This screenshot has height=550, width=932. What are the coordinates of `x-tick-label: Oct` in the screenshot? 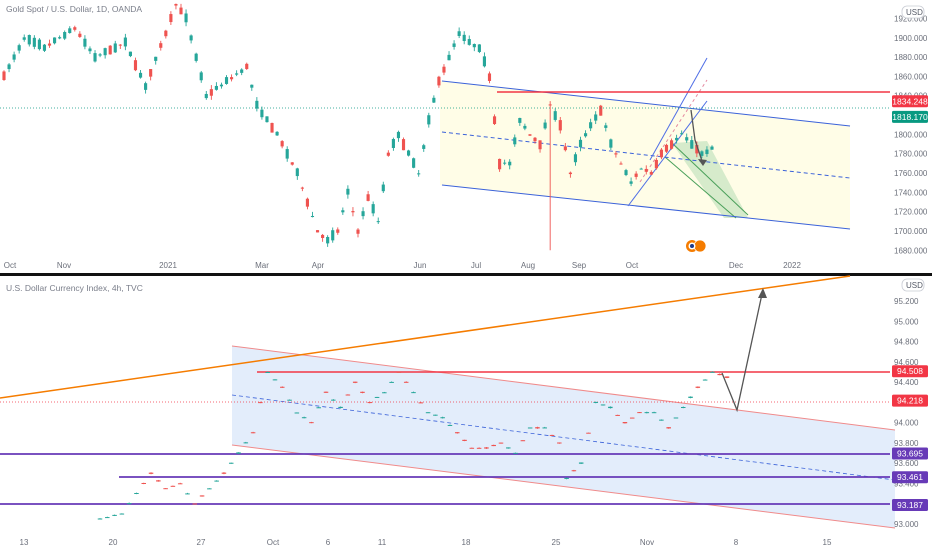 It's located at (632, 265).